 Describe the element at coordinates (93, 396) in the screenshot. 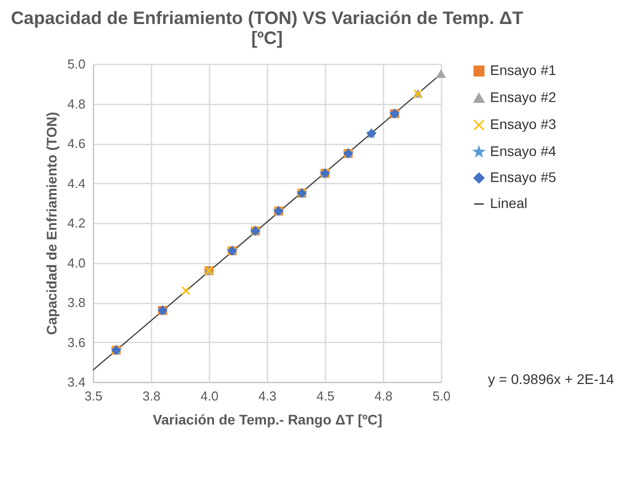

I see `x-tick-label: 3.5` at that location.